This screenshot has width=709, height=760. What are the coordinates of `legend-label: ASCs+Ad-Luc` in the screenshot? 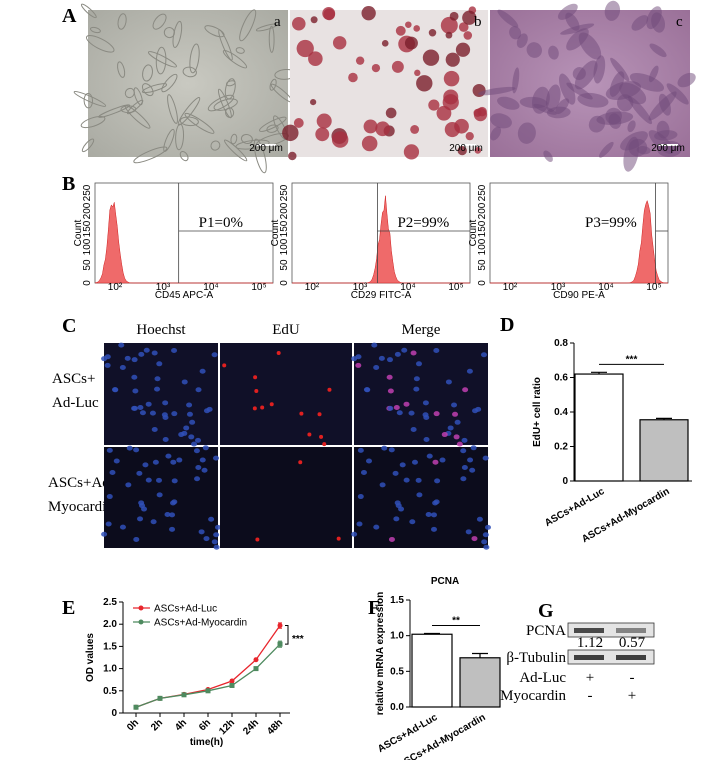 It's located at (185, 609).